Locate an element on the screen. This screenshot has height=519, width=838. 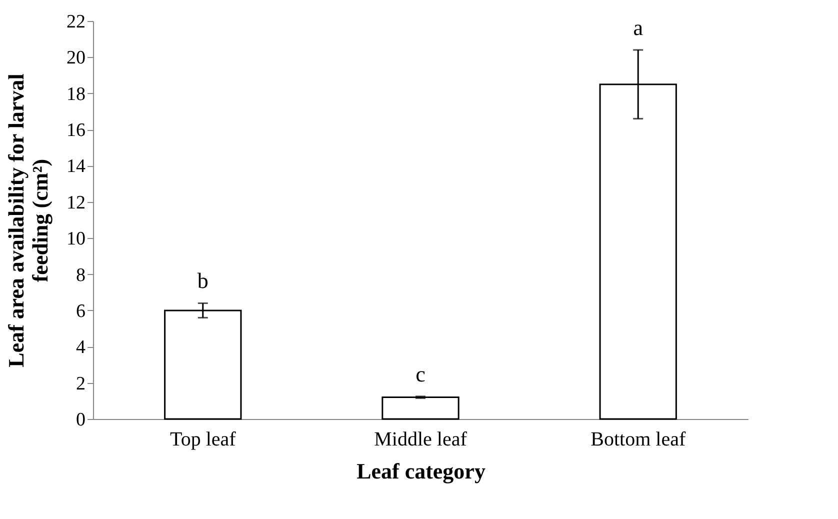
y-tick-label: 4 is located at coordinates (81, 347).